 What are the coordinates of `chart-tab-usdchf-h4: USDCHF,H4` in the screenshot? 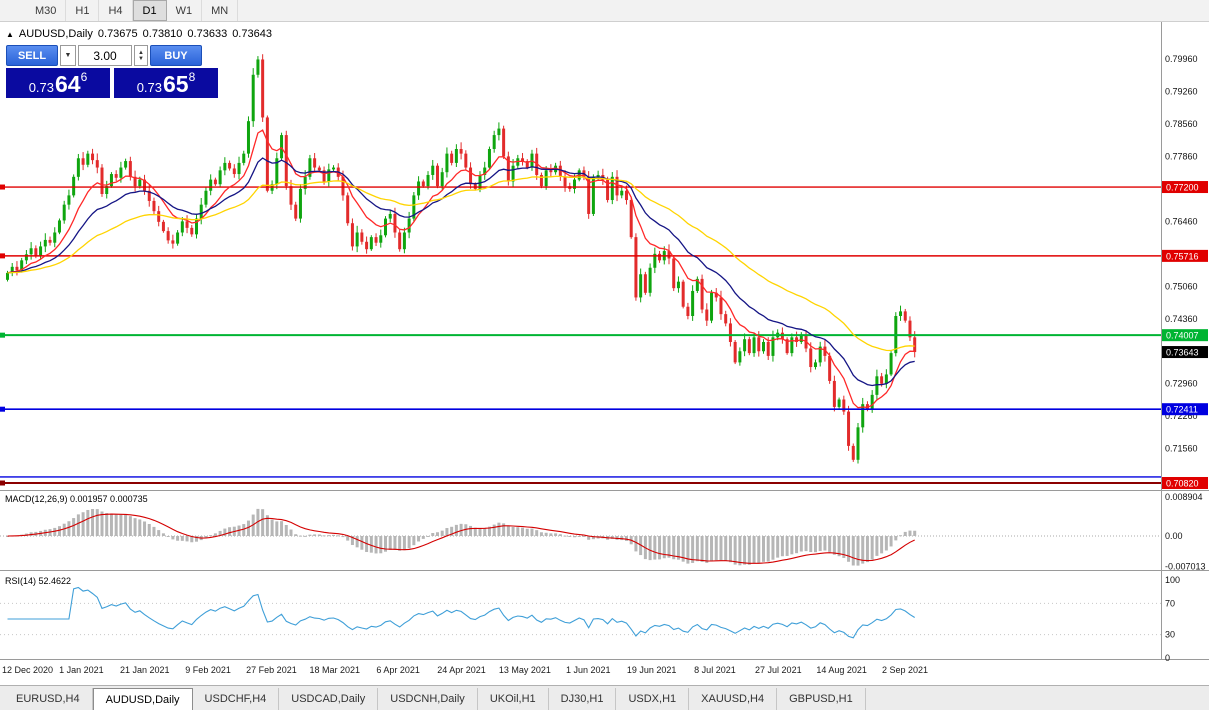 It's located at (236, 699).